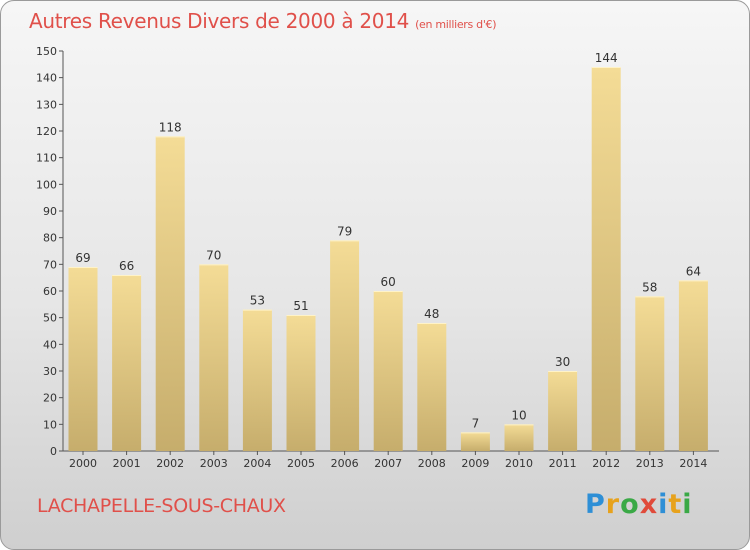 The width and height of the screenshot is (750, 550). What do you see at coordinates (126, 266) in the screenshot?
I see `data-label: 66` at bounding box center [126, 266].